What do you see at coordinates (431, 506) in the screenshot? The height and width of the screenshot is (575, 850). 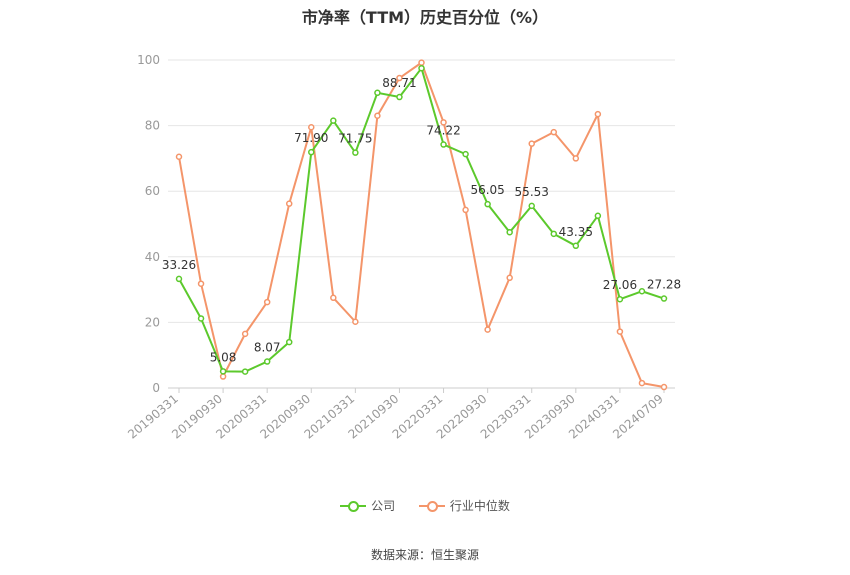 I see `legend-marker-industry-median` at bounding box center [431, 506].